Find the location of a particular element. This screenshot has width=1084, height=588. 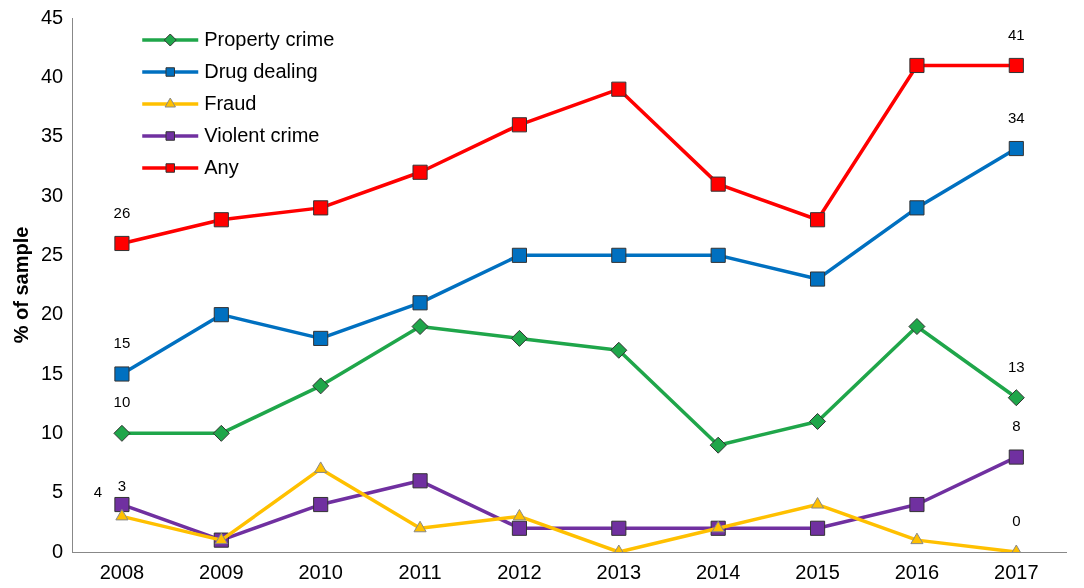

data-label: 4 is located at coordinates (98, 491).